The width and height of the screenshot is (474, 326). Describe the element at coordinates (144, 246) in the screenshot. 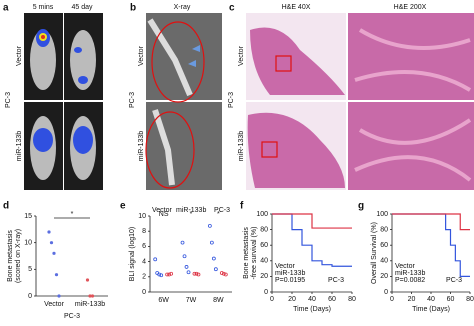

I see `y-tick-label: 6` at that location.